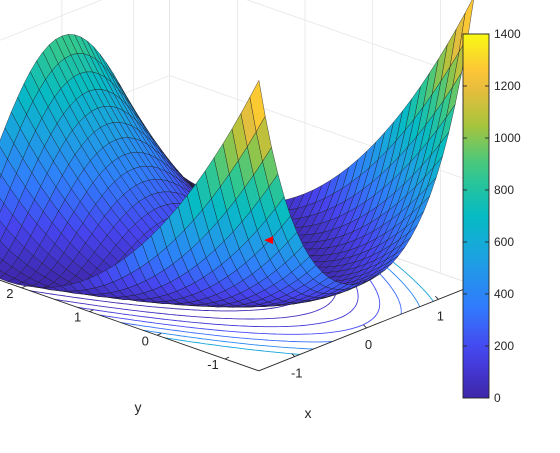  I want to click on x-axis-label: x, so click(308, 413).